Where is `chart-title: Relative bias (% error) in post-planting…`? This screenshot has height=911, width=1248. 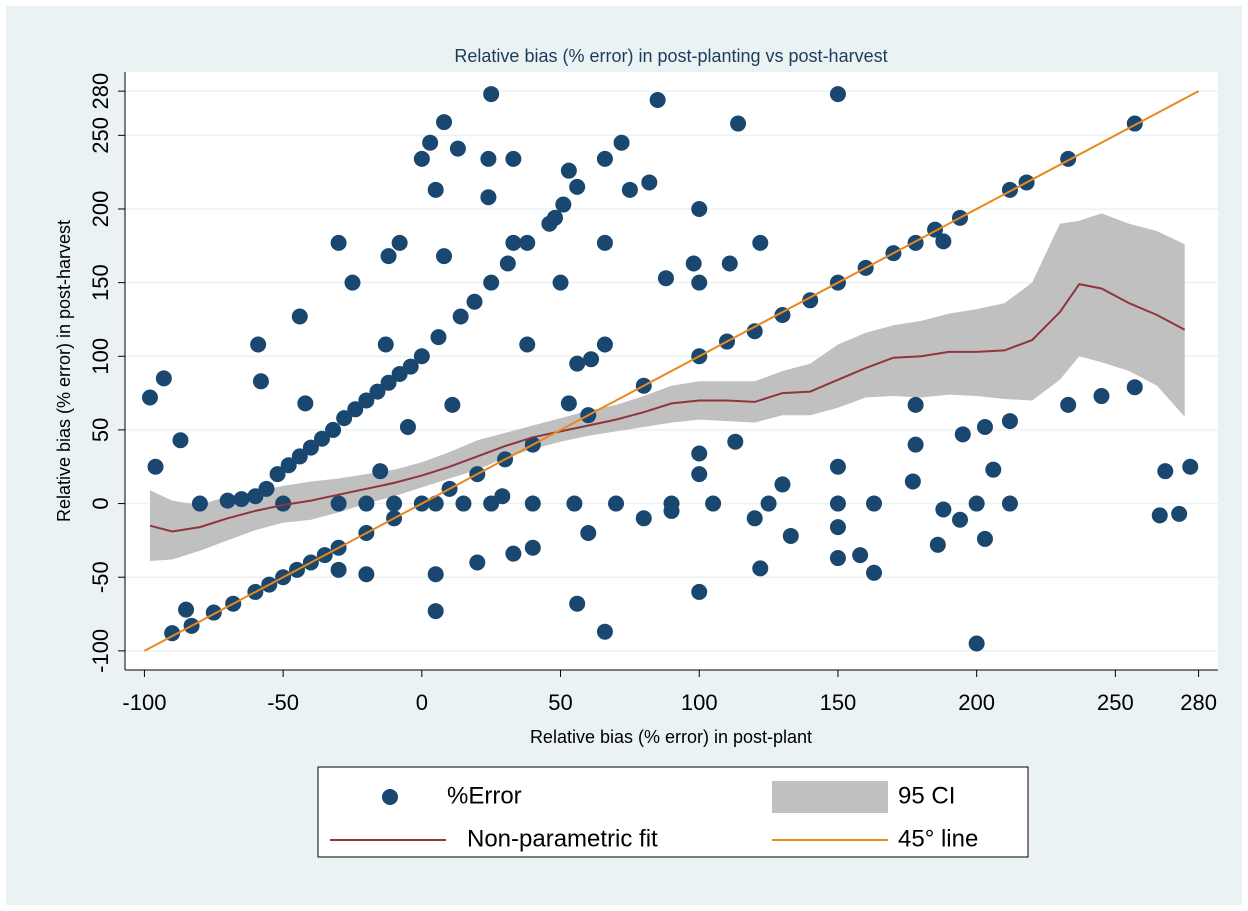 chart-title: Relative bias (% error) in post-planting… is located at coordinates (670, 56).